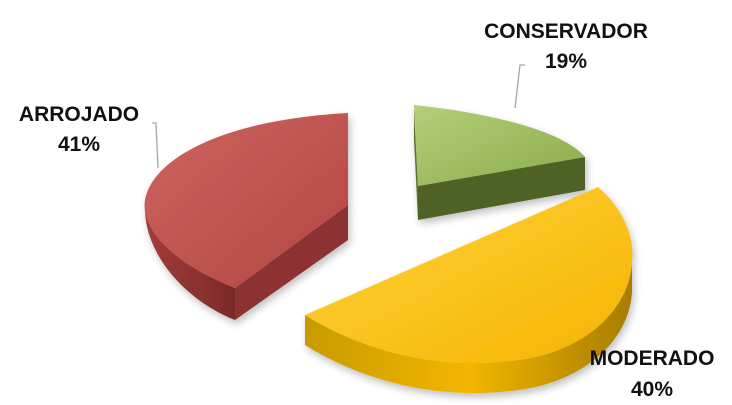  I want to click on value-arrojado: 41%, so click(79, 144).